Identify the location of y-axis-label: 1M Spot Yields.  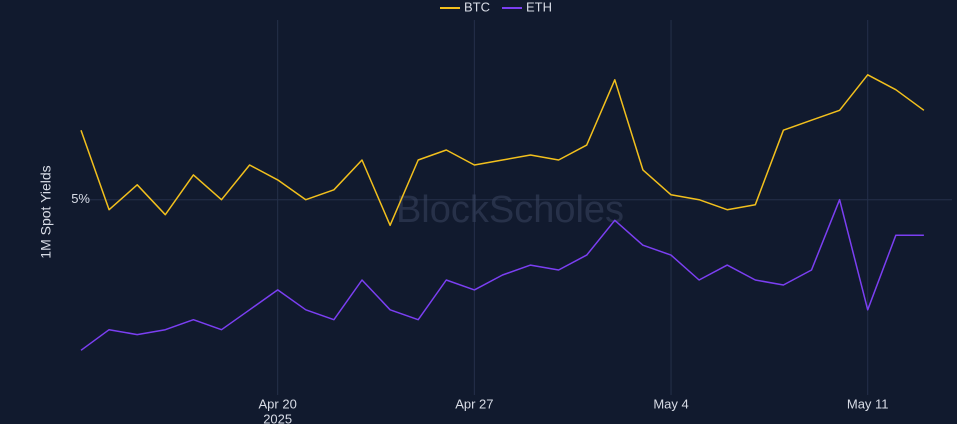
(46, 211).